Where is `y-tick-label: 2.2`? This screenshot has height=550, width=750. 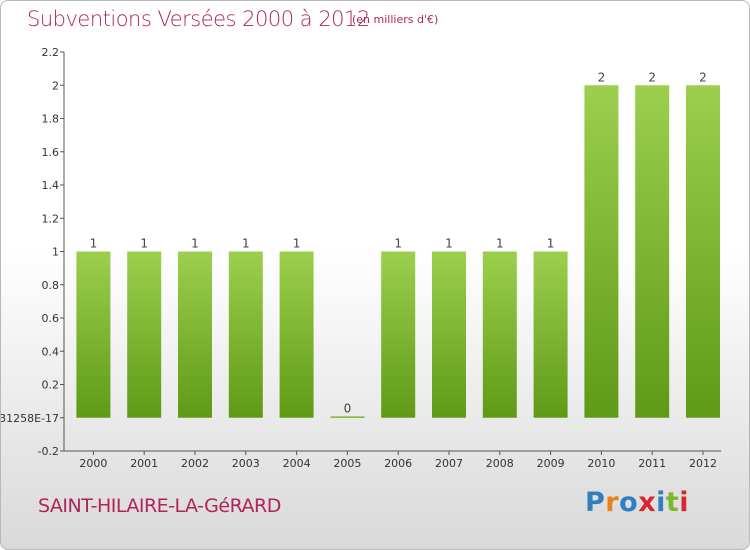 y-tick-label: 2.2 is located at coordinates (51, 52).